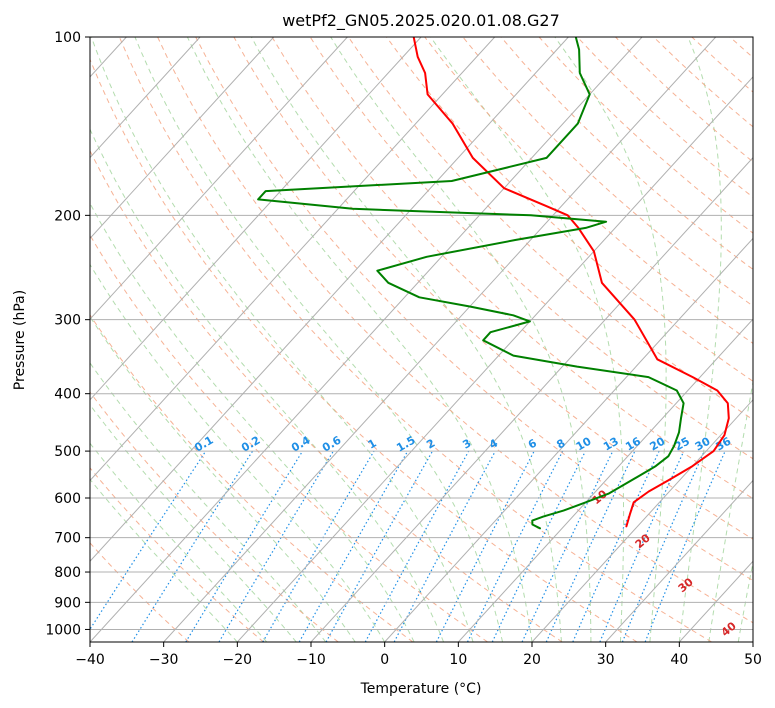  Describe the element at coordinates (421, 689) in the screenshot. I see `x-axis-label: Temperature (°C)` at that location.